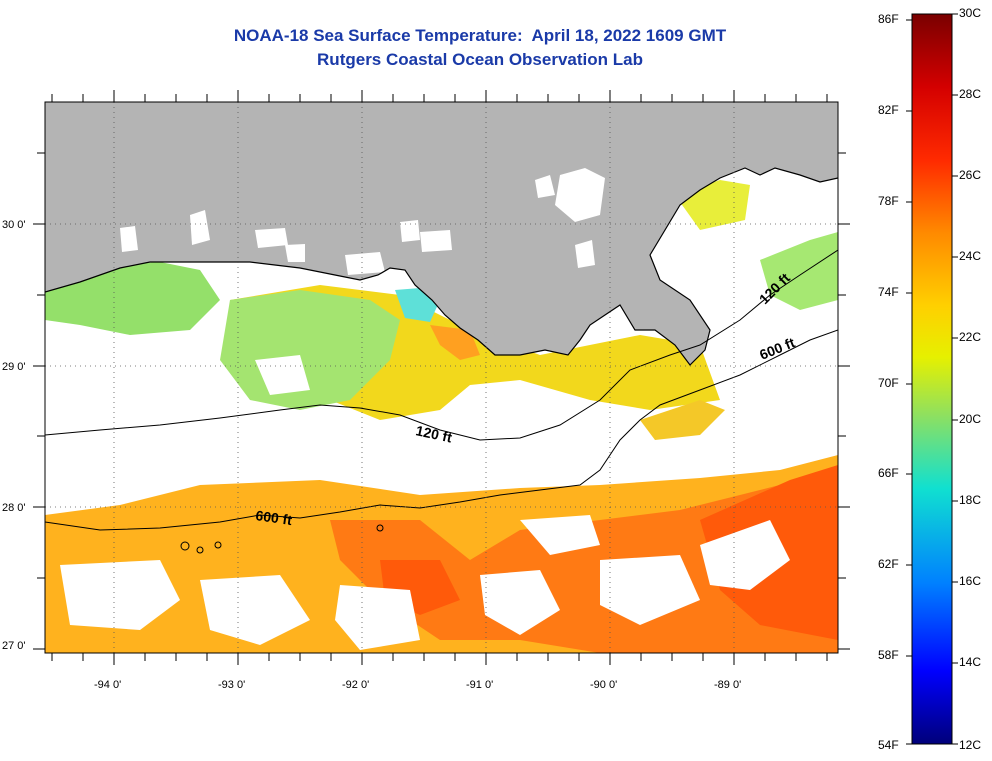 The image size is (992, 761). What do you see at coordinates (888, 292) in the screenshot?
I see `colorbar-label-f: 74F` at bounding box center [888, 292].